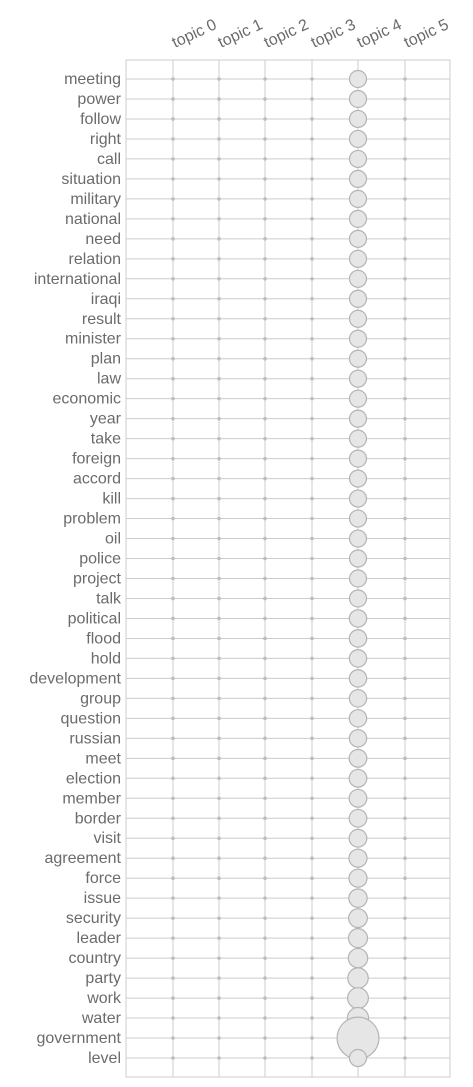  What do you see at coordinates (97, 479) in the screenshot?
I see `term-label: accord` at bounding box center [97, 479].